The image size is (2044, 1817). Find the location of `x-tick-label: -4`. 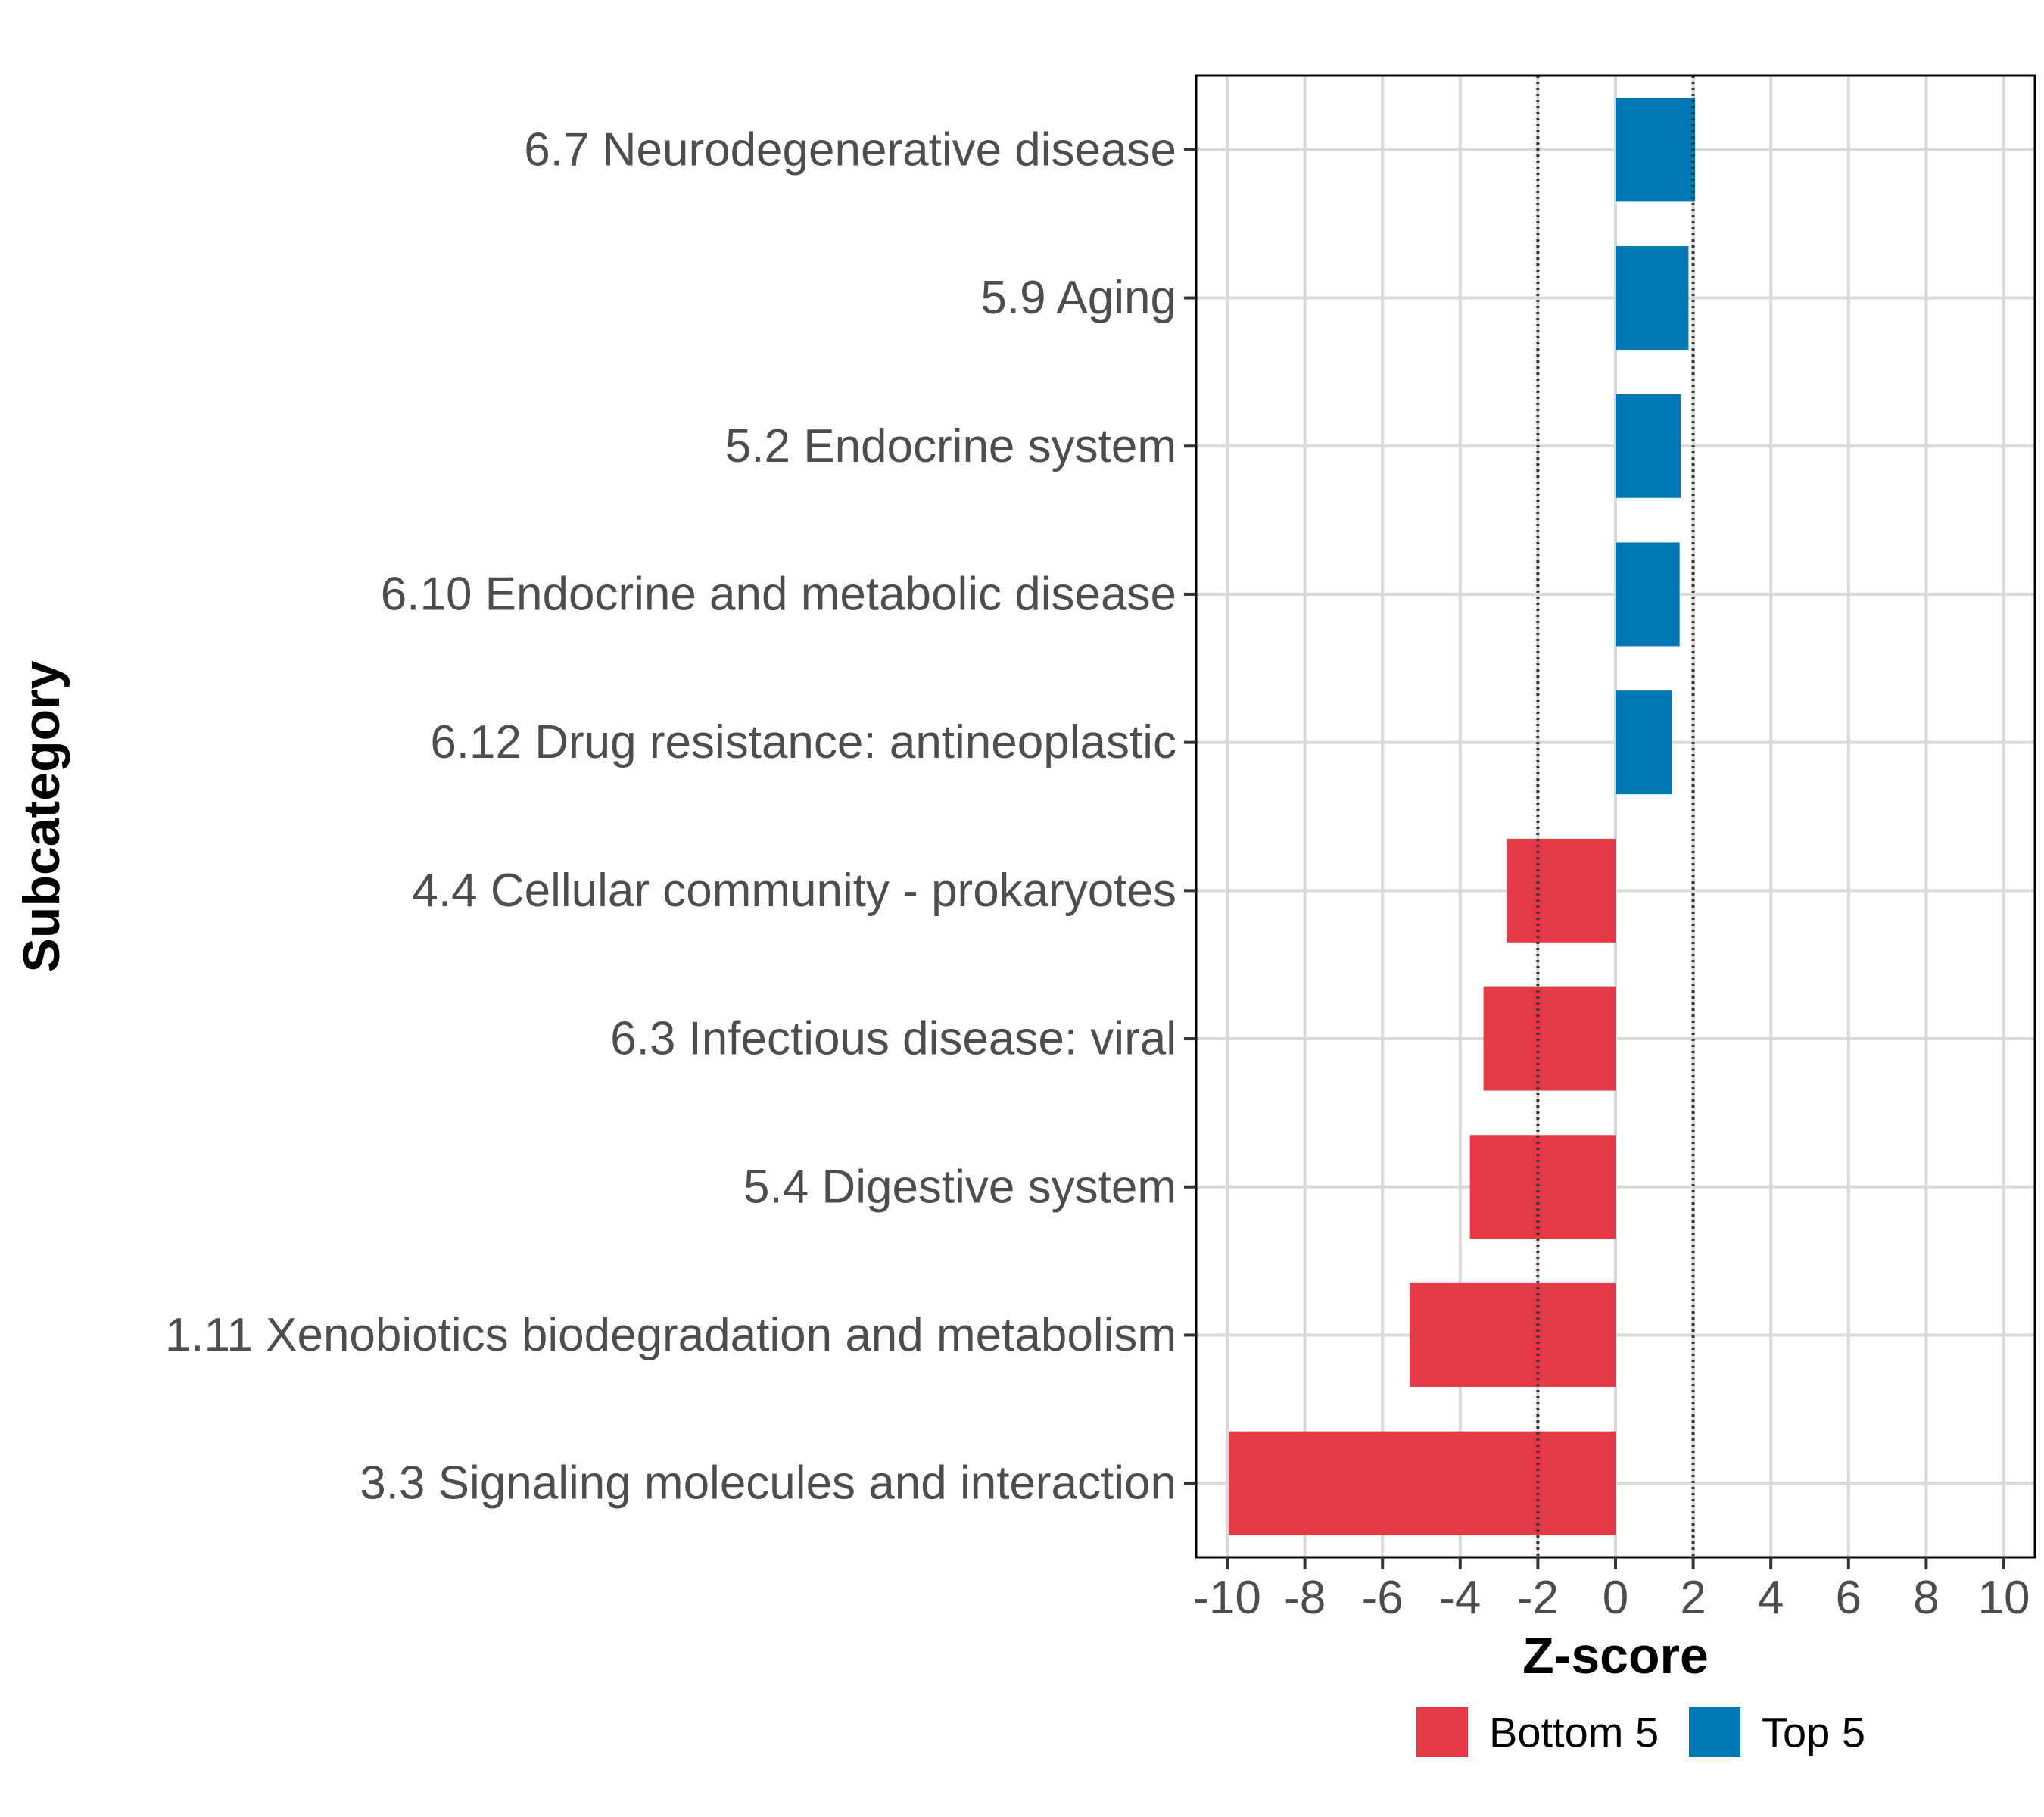

x-tick-label: -4 is located at coordinates (1460, 1598).